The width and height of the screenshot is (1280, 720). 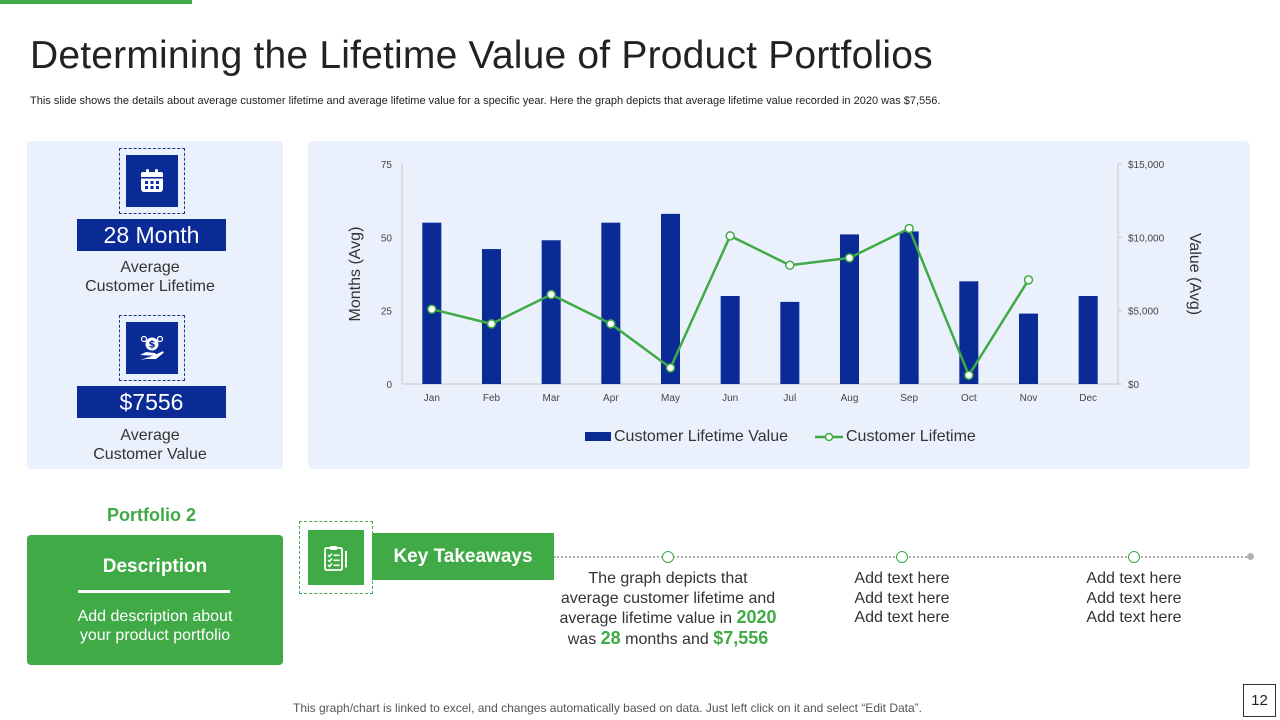 What do you see at coordinates (829, 437) in the screenshot?
I see `legend-swatch-marker` at bounding box center [829, 437].